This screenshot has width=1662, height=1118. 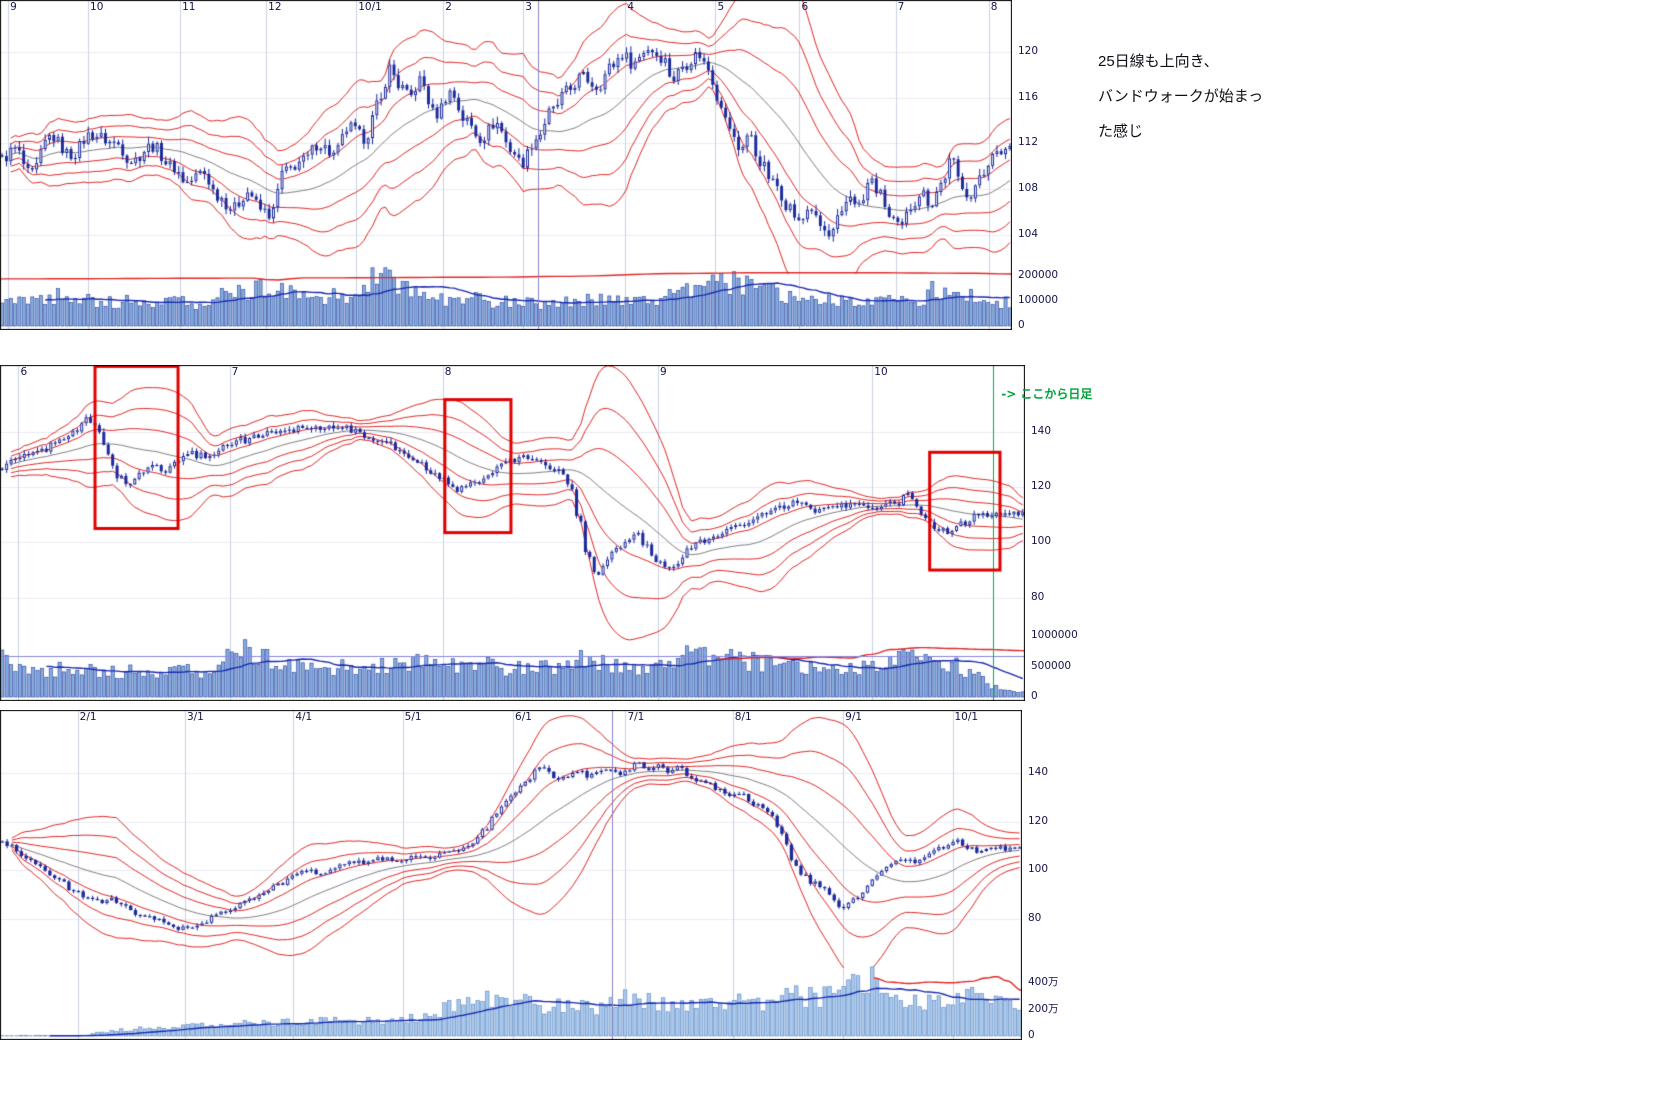 I want to click on x-tick-label: 8/1, so click(x=743, y=717).